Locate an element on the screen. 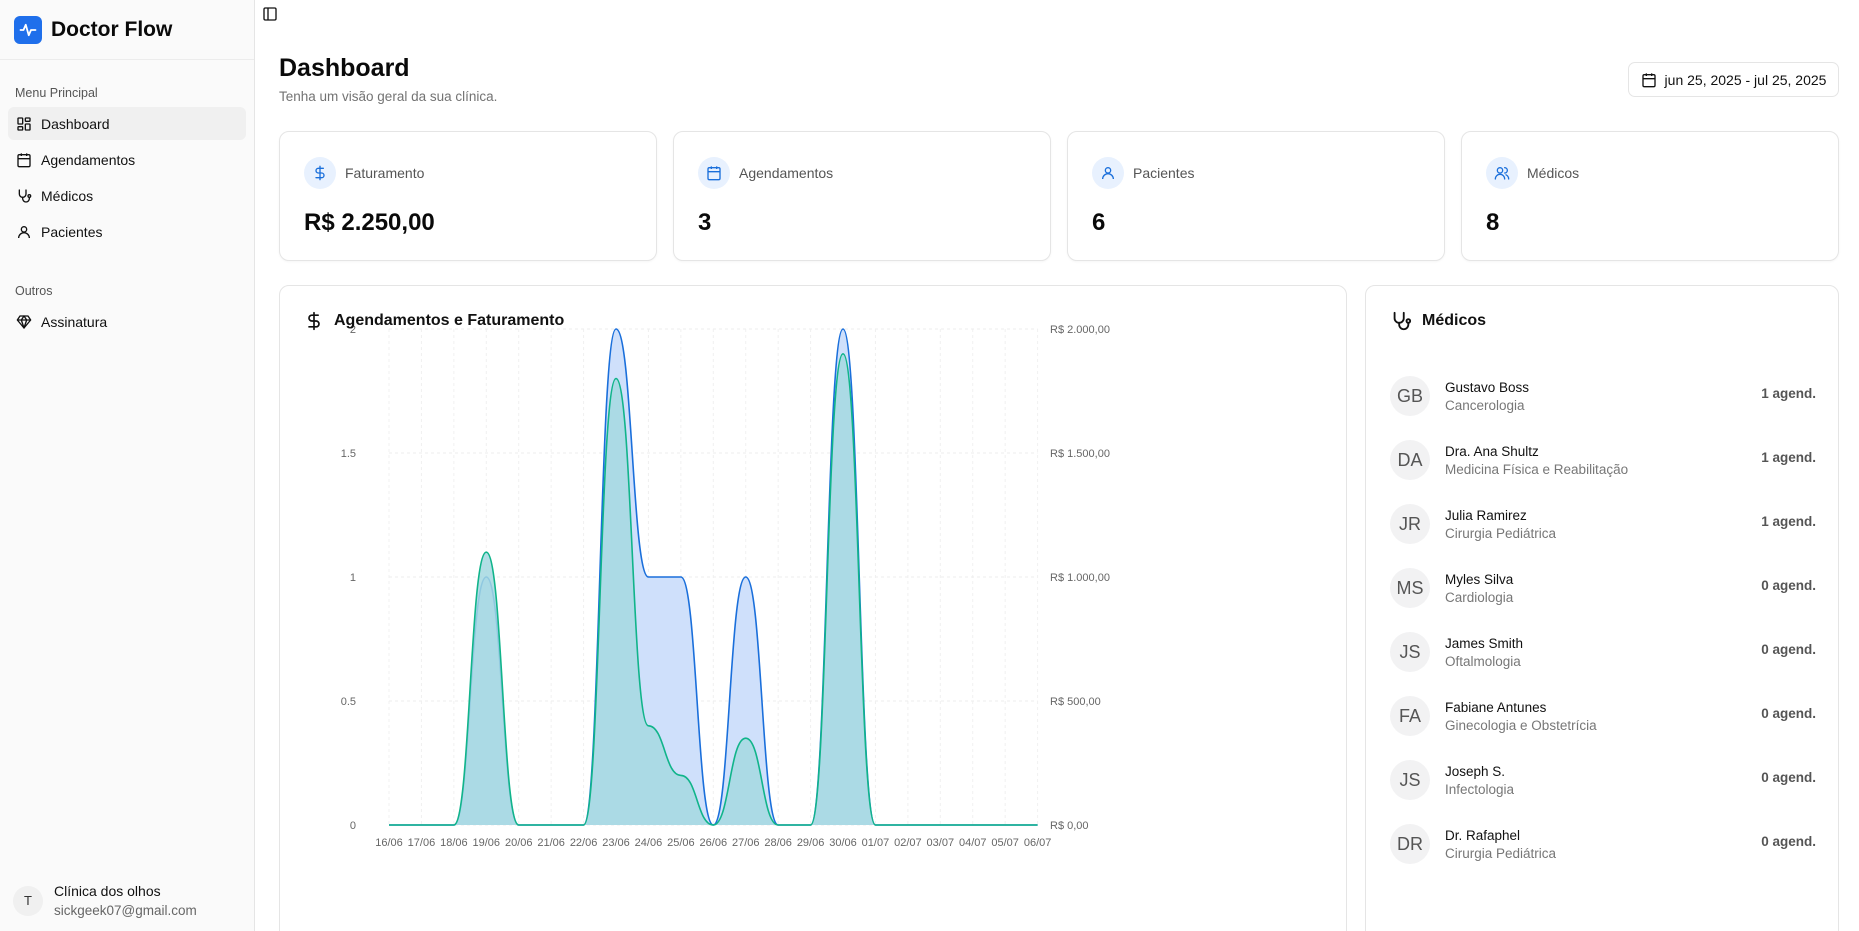  stat-card-agendamentos: Agendamentos 3 is located at coordinates (862, 196).